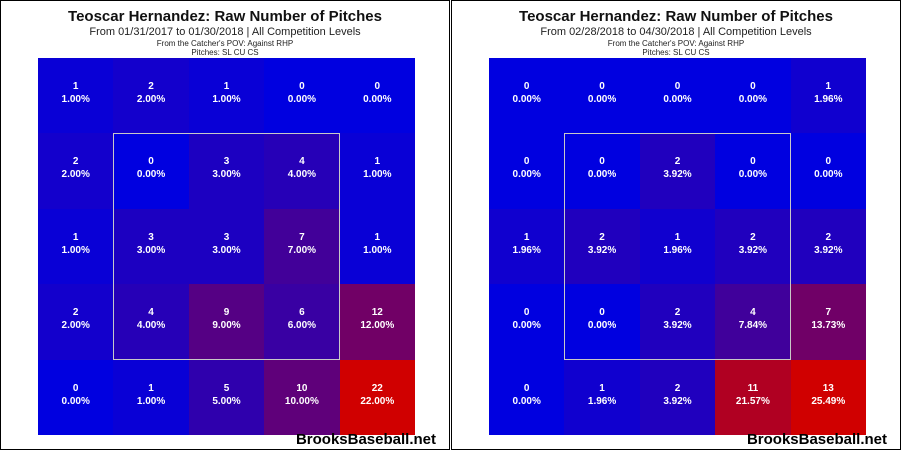 The height and width of the screenshot is (450, 902). Describe the element at coordinates (226, 388) in the screenshot. I see `cell-count: 5` at that location.